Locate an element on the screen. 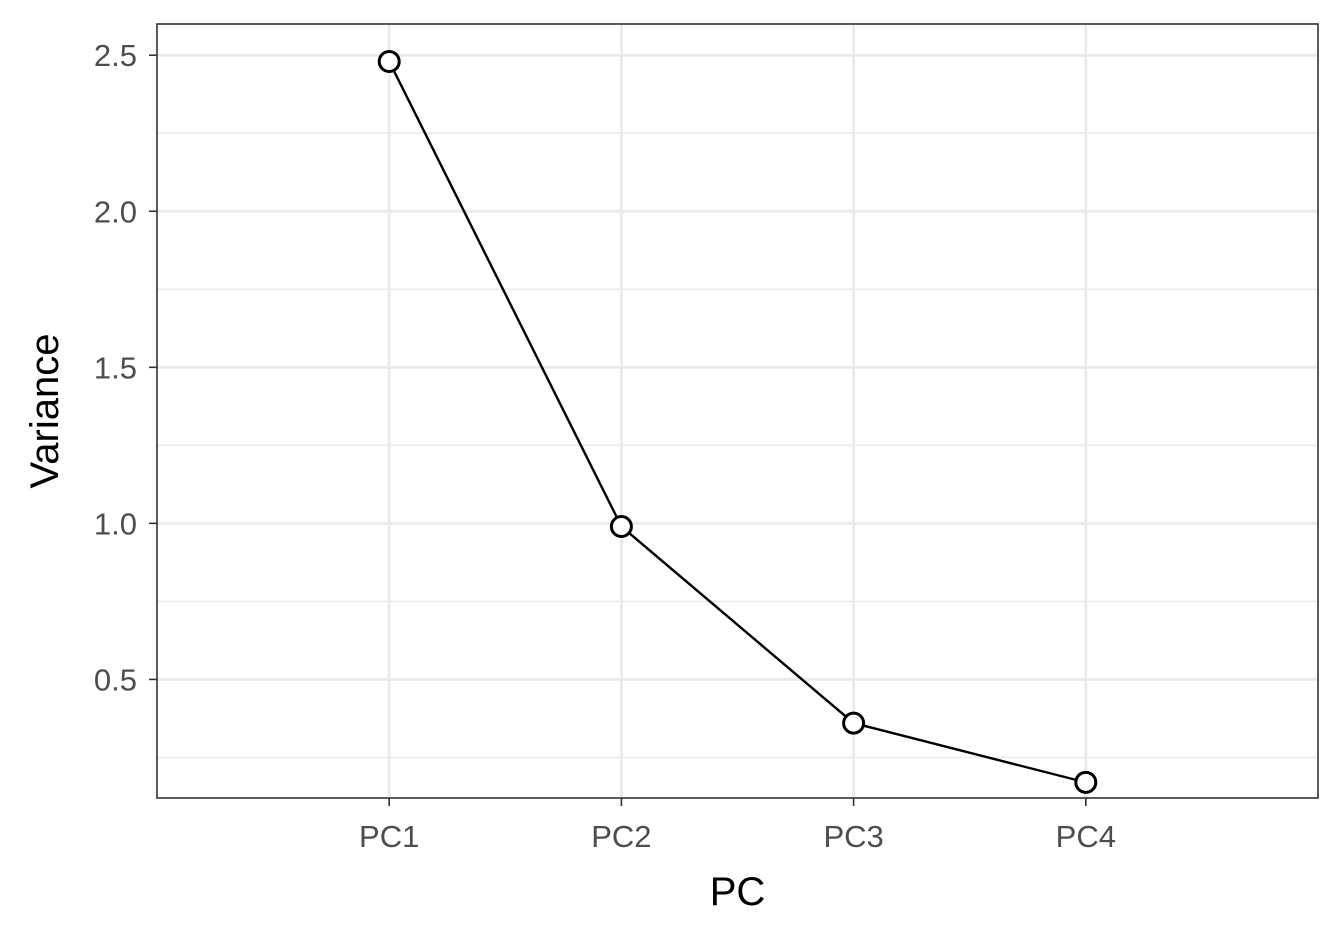  y-axis-title: Variance is located at coordinates (45, 411).